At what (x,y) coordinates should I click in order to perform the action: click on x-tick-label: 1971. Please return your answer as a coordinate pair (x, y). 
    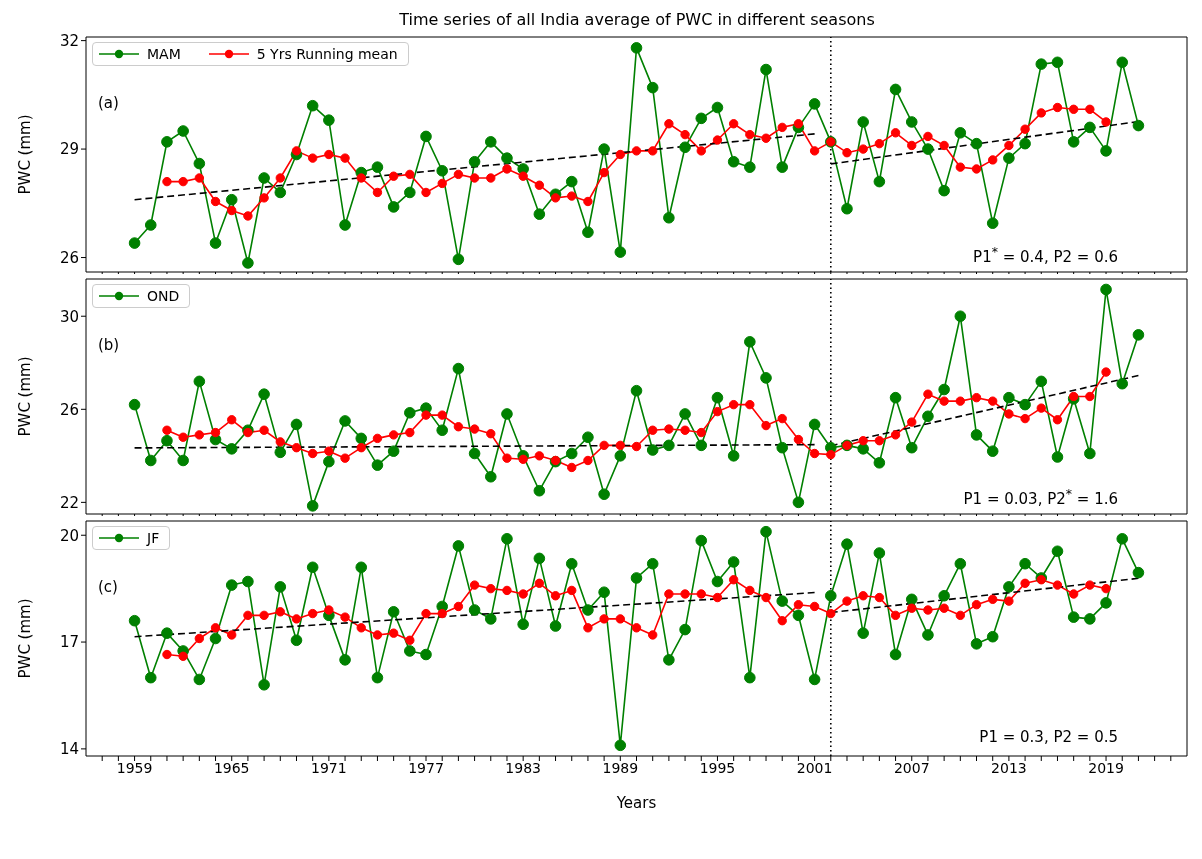
    Looking at the image, I should click on (329, 767).